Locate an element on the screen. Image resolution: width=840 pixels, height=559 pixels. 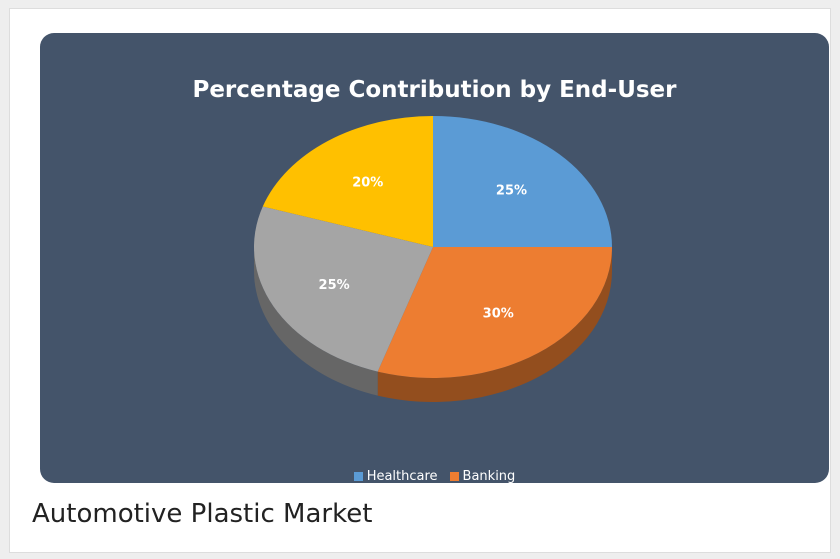
legend-item-healthcare: Healthcare is located at coordinates (395, 476).